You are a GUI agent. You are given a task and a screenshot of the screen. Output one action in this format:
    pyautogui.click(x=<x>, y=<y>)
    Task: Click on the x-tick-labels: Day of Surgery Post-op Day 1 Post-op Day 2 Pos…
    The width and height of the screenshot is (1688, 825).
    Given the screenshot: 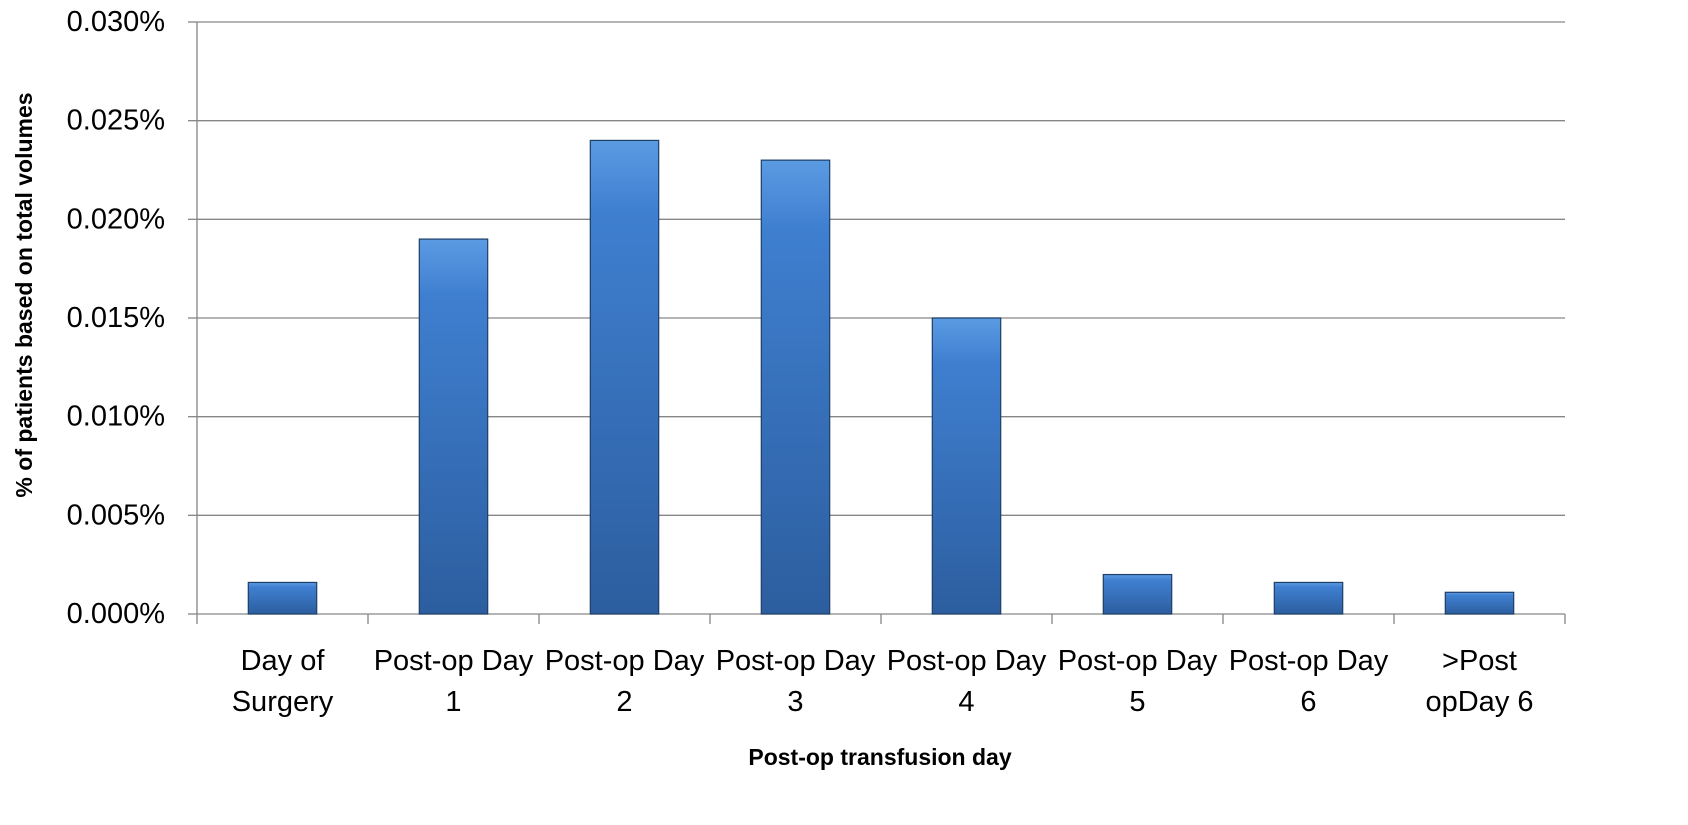 What is the action you would take?
    pyautogui.click(x=883, y=681)
    